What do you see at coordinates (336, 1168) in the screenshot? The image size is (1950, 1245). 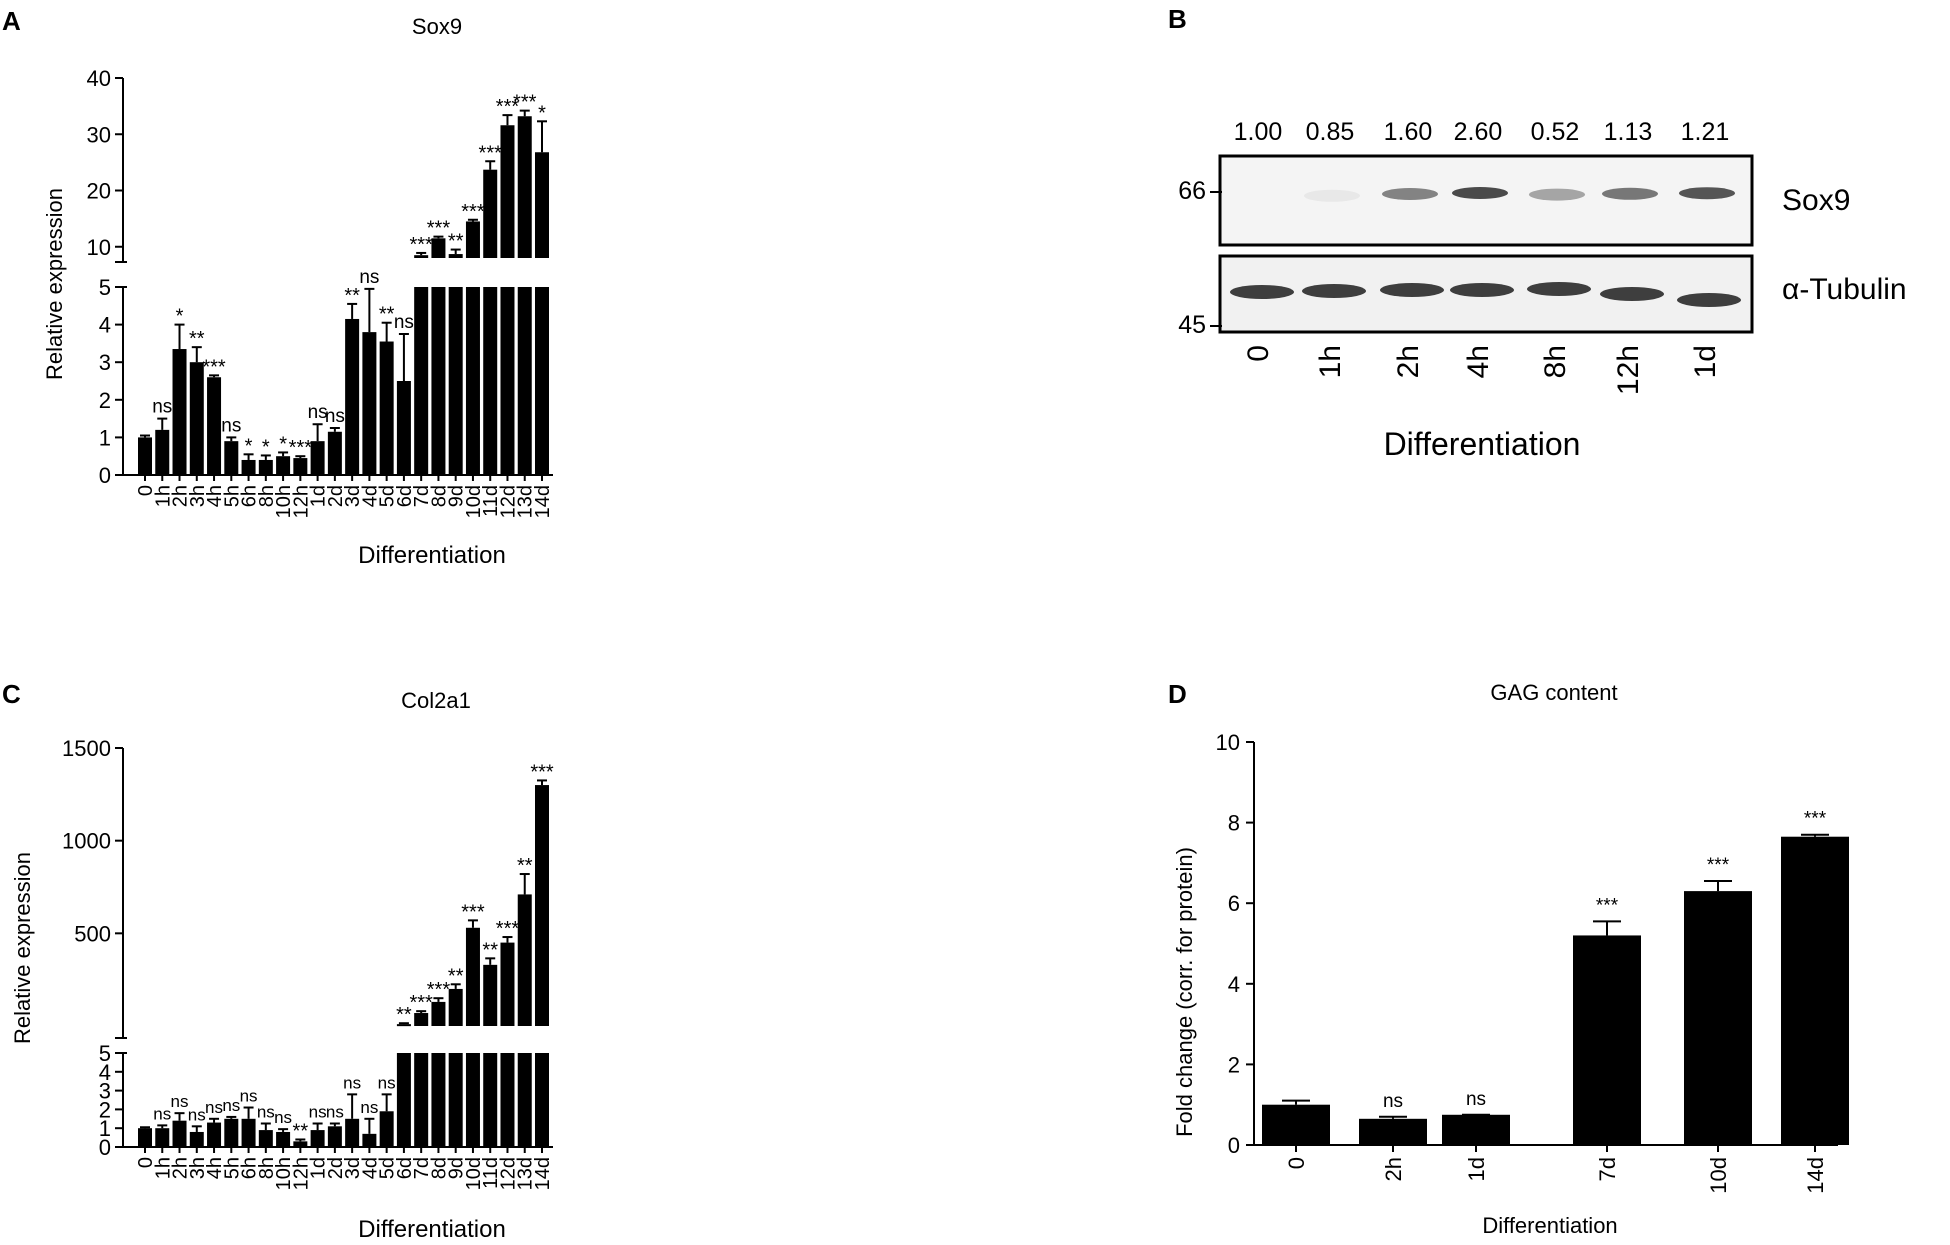 I see `x-tick-label: 2d` at bounding box center [336, 1168].